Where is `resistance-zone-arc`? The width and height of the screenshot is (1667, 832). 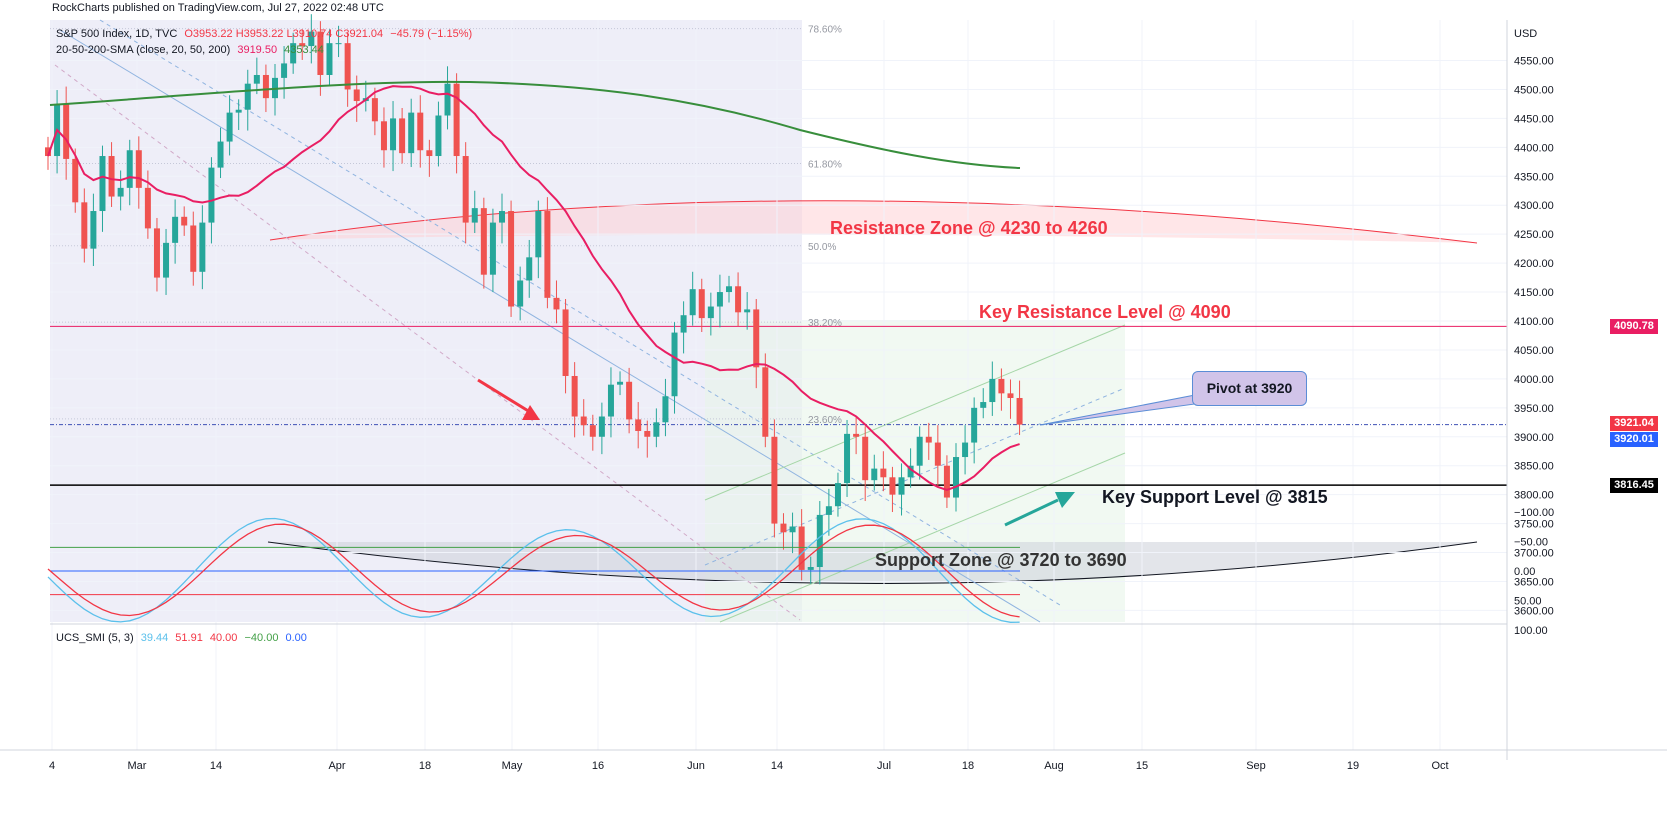
resistance-zone-arc is located at coordinates (873, 222).